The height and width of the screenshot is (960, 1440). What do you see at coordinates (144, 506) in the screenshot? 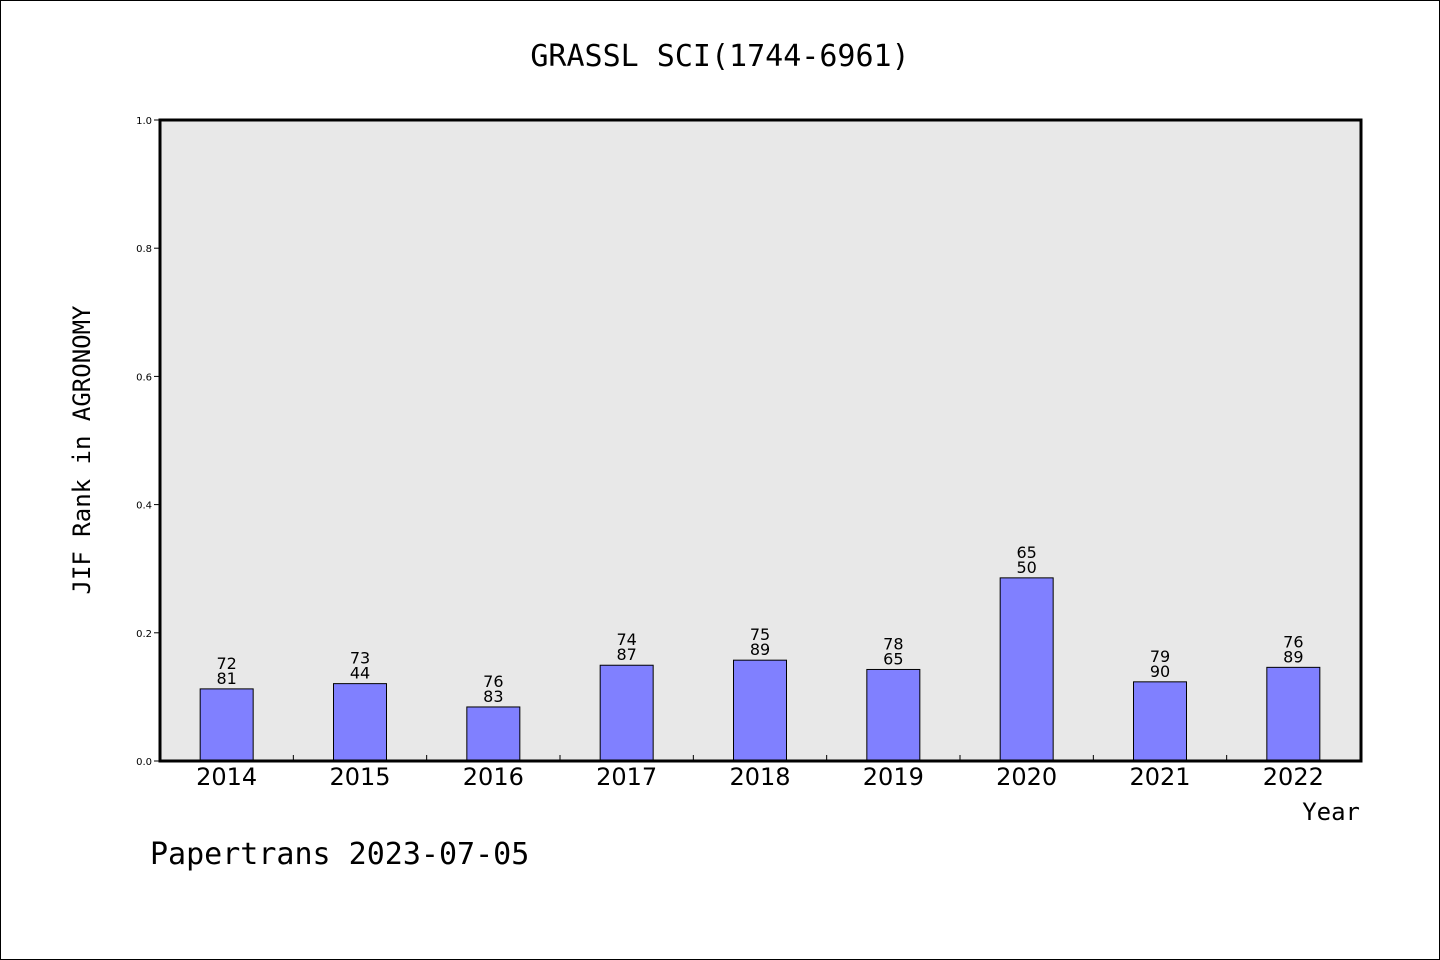
I see `y-tick-label: 0.4` at bounding box center [144, 506].